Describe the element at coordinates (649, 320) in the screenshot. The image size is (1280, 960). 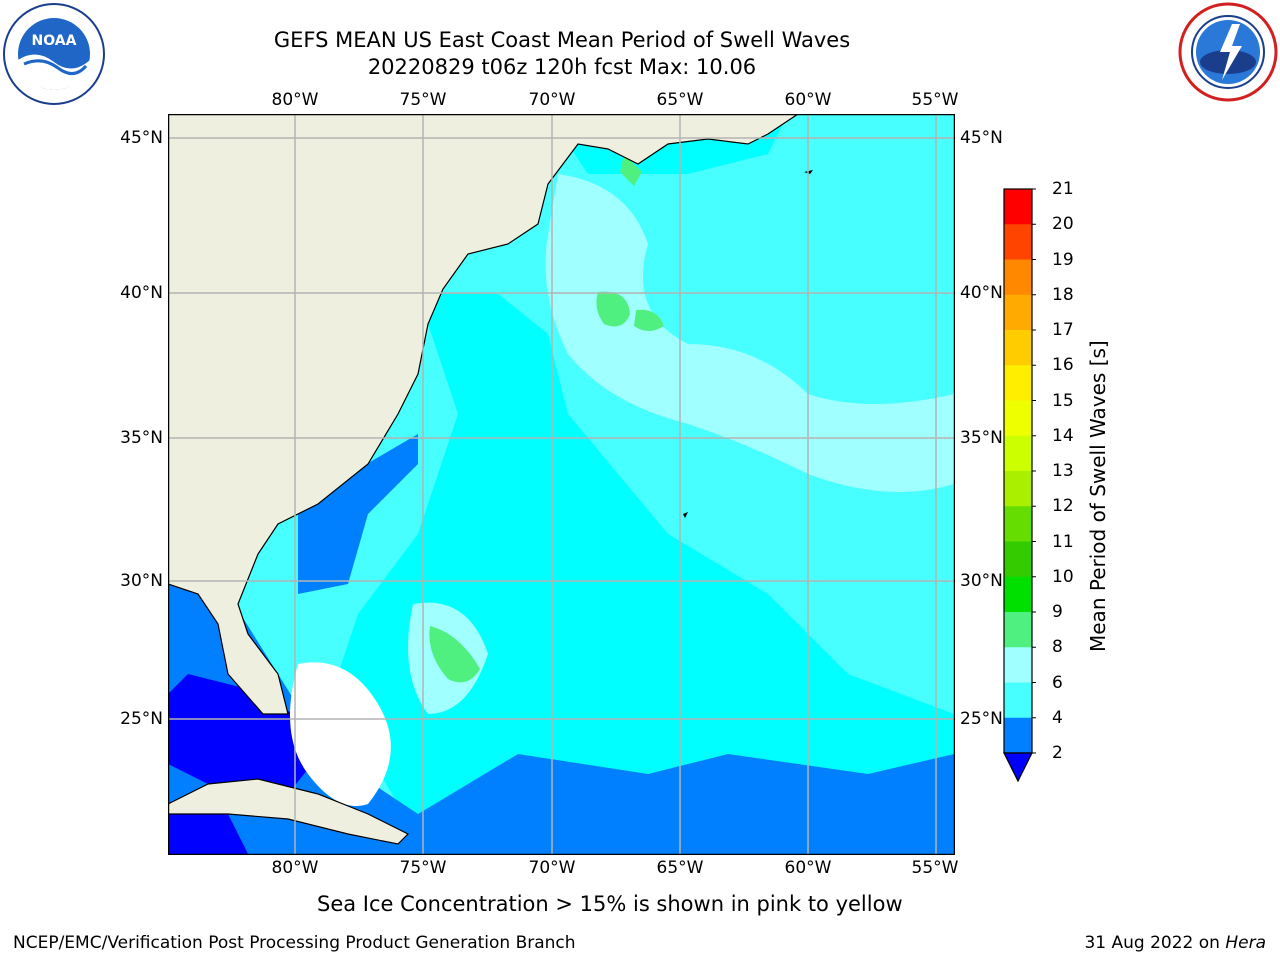
I see `swell-zone-9-10-c` at that location.